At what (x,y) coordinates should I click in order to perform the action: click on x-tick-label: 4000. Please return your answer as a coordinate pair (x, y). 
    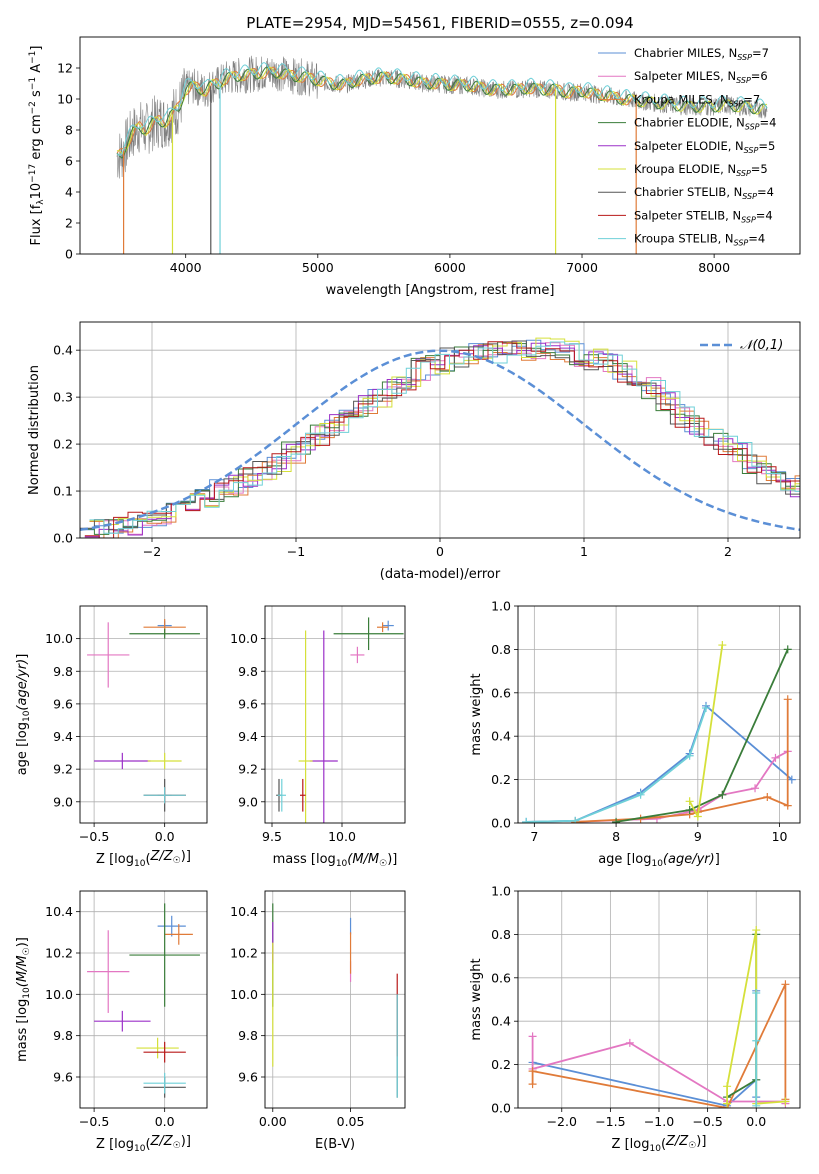
    Looking at the image, I should click on (186, 267).